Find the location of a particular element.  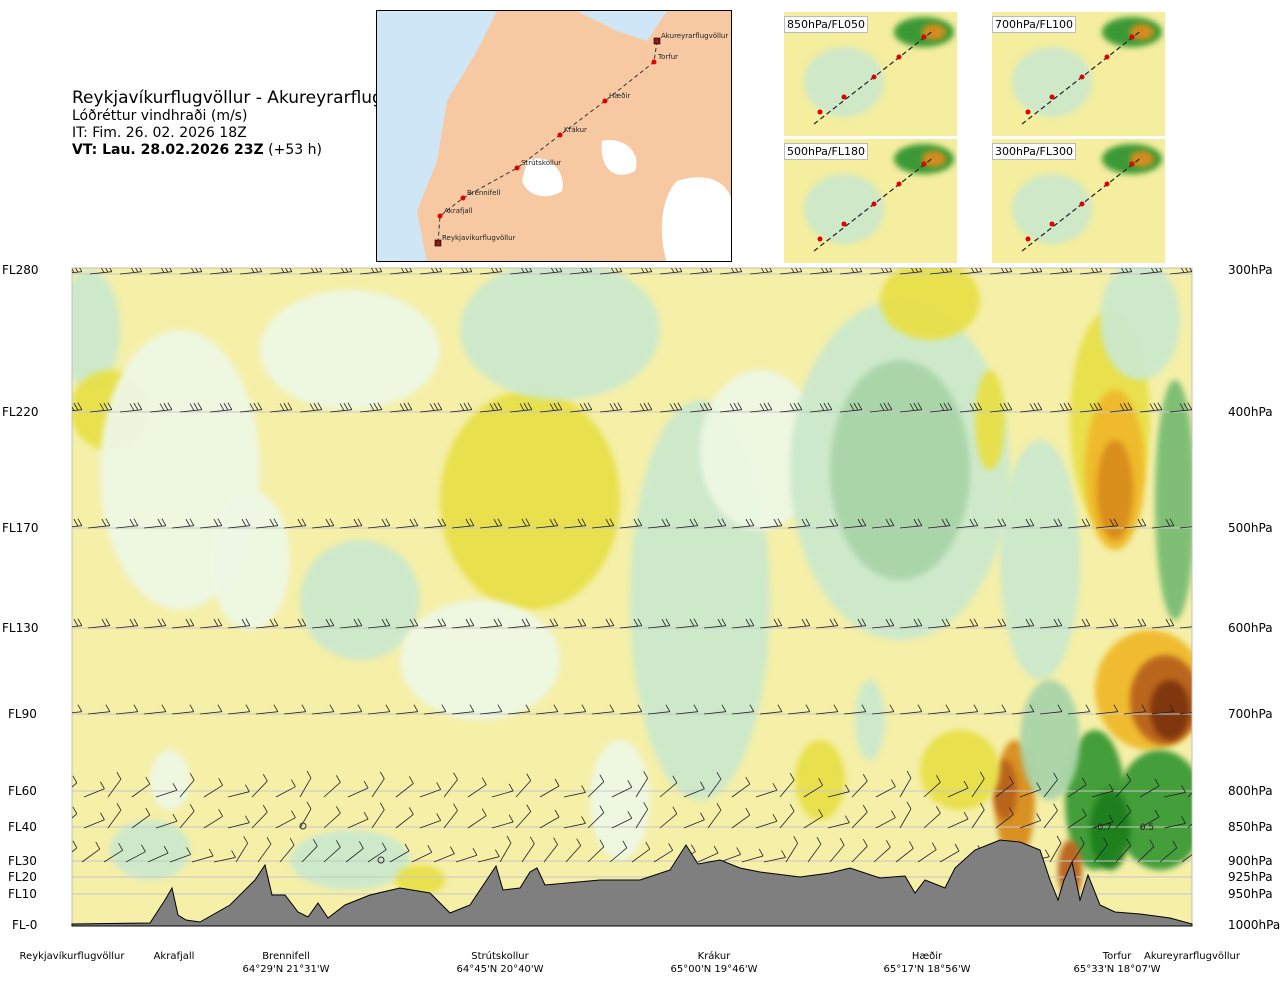

location-label: Krákur 65°00'N 19°46'W is located at coordinates (714, 963).